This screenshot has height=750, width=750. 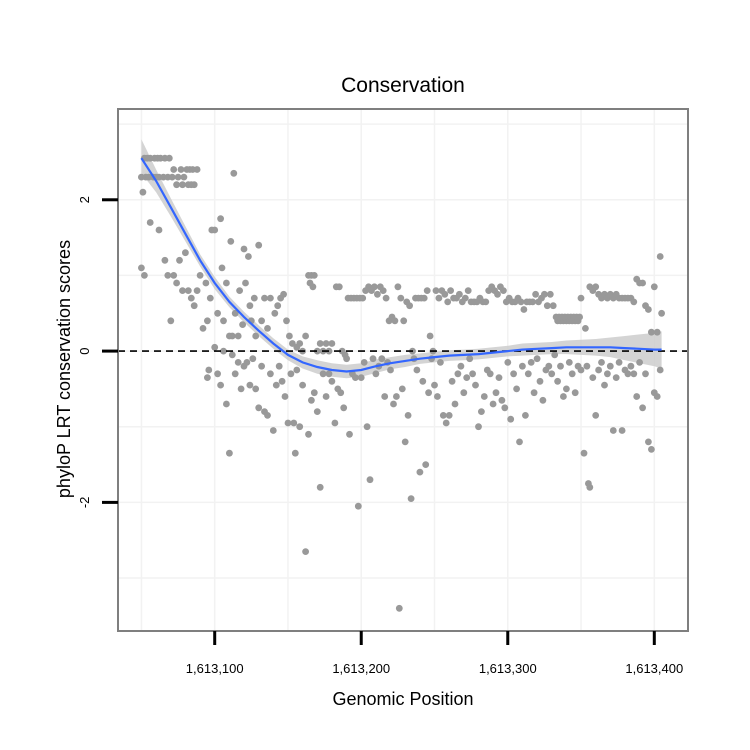 I want to click on y-axis-title: phyloP LRT conservation scores, so click(x=64, y=369).